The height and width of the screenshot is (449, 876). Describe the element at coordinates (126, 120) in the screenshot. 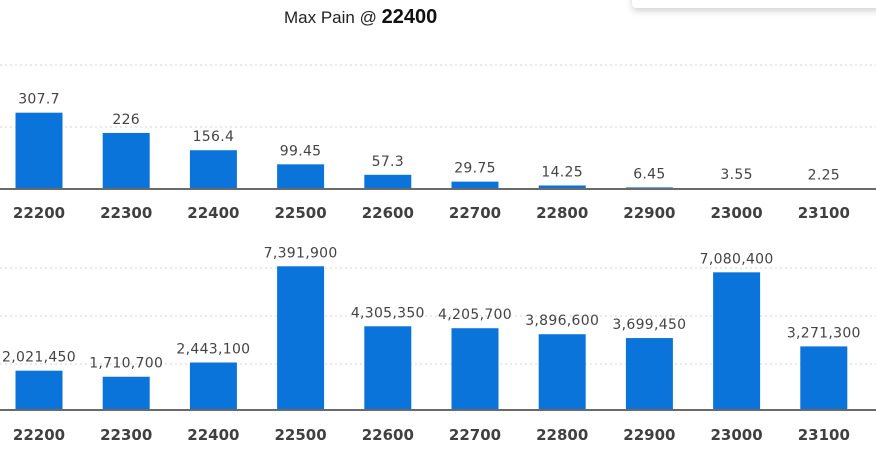

I see `premium-data-label: 226` at that location.